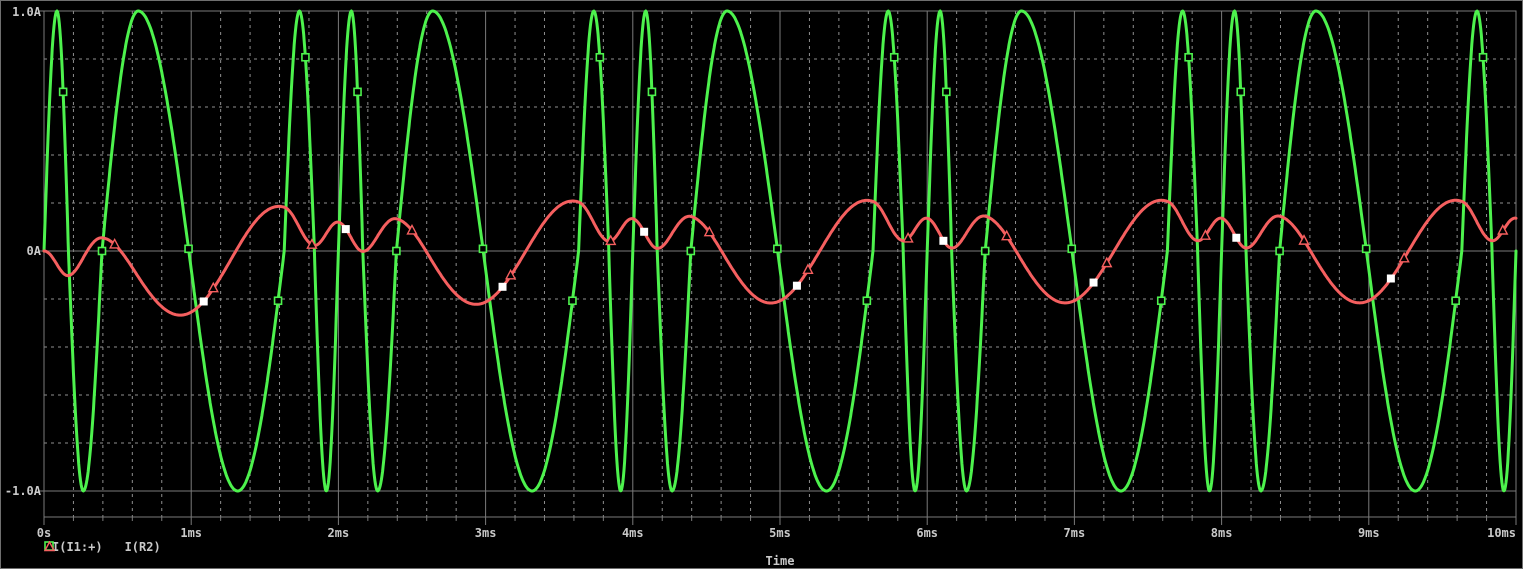 This screenshot has width=1523, height=569. I want to click on x-axis-label-9ms: 9ms, so click(1368, 533).